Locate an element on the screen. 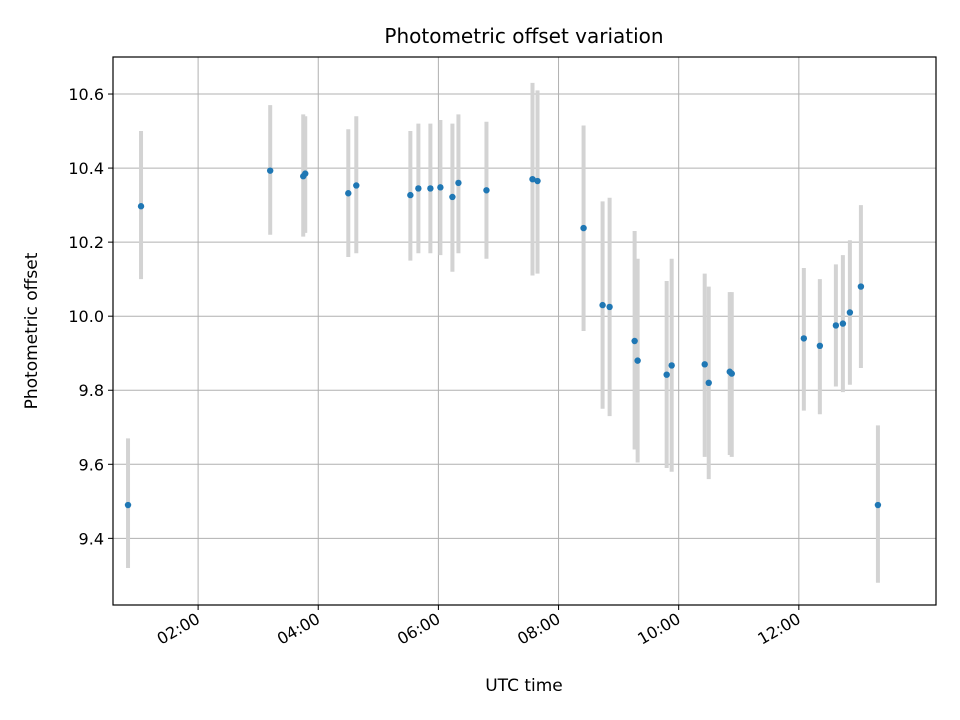 This screenshot has height=720, width=960. y-tick-label: 10.0 is located at coordinates (86, 316).